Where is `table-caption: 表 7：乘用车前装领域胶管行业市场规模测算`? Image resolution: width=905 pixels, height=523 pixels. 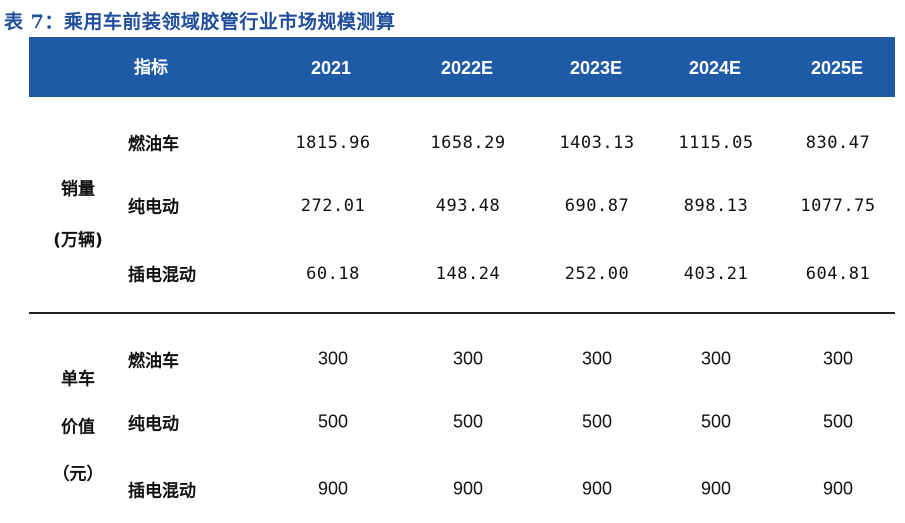
table-caption: 表 7：乘用车前装领域胶管行业市场规模测算 is located at coordinates (200, 22).